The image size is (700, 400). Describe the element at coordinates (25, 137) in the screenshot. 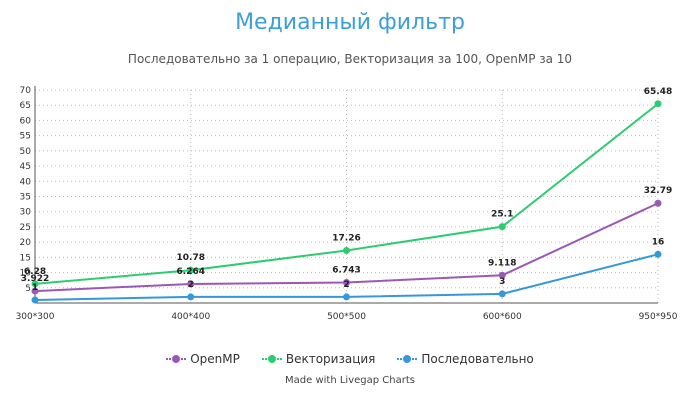

I see `y-tick-label: 55` at that location.